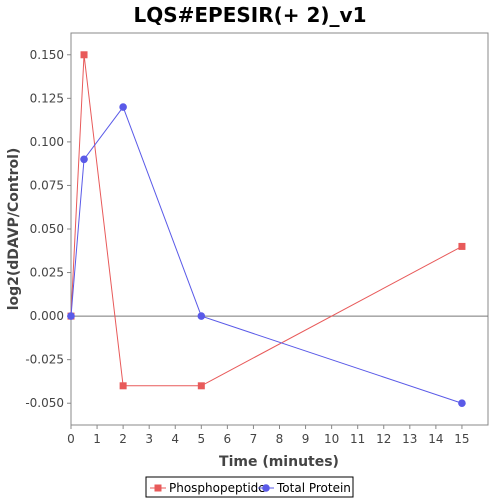  What do you see at coordinates (217, 488) in the screenshot?
I see `legend-label: Phosphopeptide` at bounding box center [217, 488].